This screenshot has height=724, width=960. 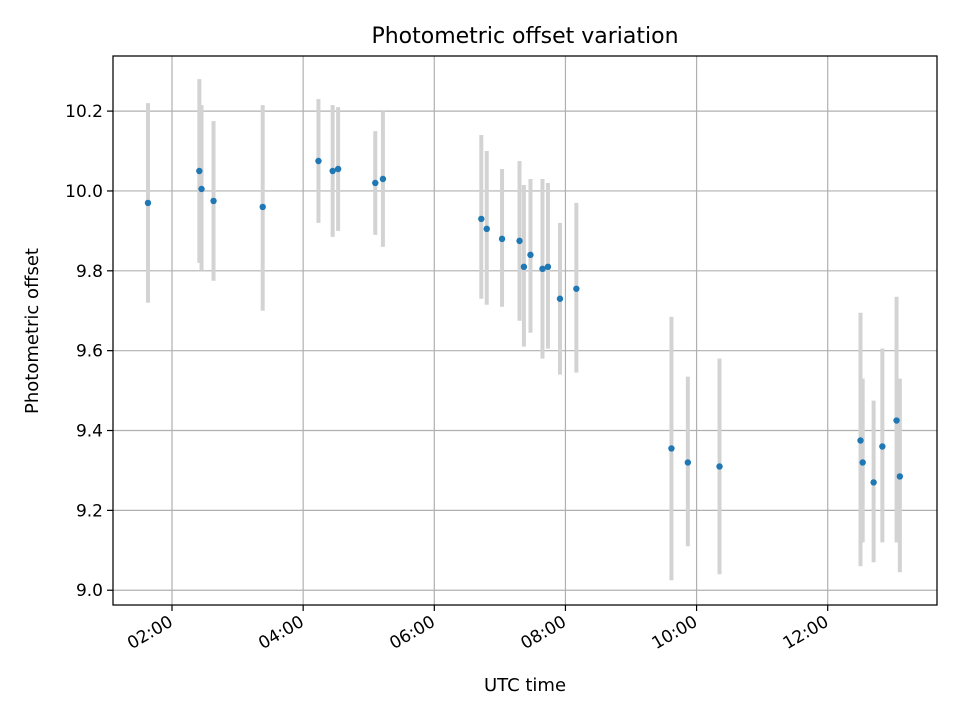 What do you see at coordinates (525, 685) in the screenshot?
I see `x-axis-label: UTC time` at bounding box center [525, 685].